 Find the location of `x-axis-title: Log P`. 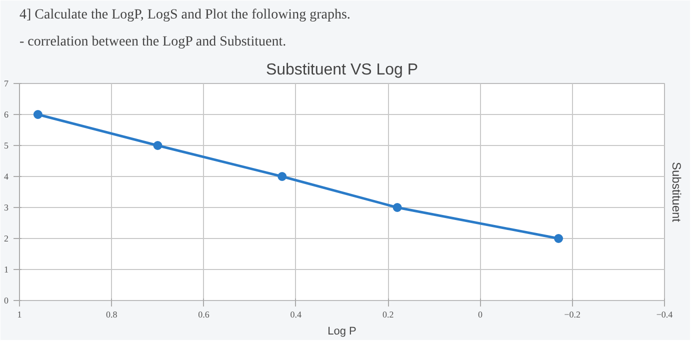

x-axis-title: Log P is located at coordinates (342, 332).